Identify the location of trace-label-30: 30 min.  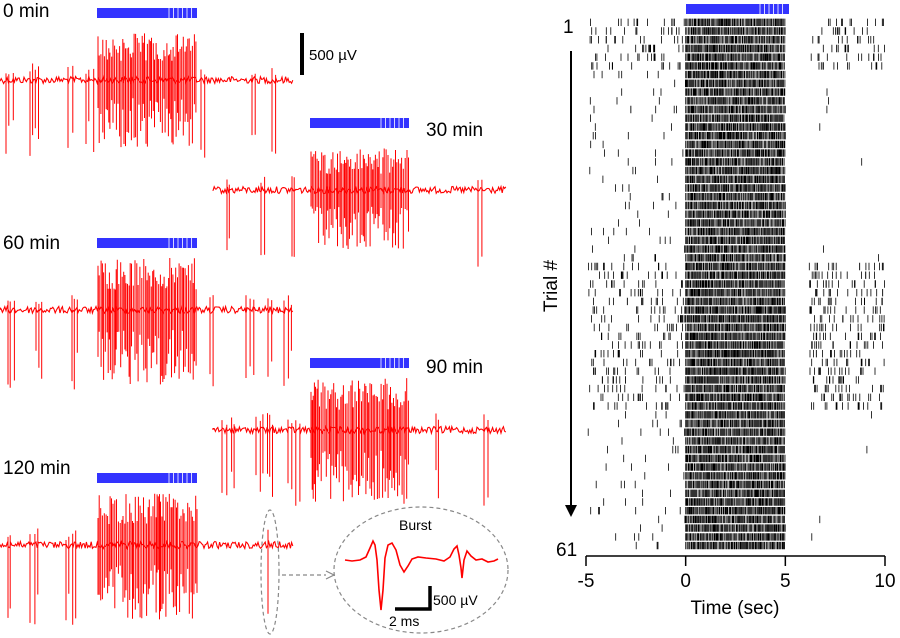
(454, 130).